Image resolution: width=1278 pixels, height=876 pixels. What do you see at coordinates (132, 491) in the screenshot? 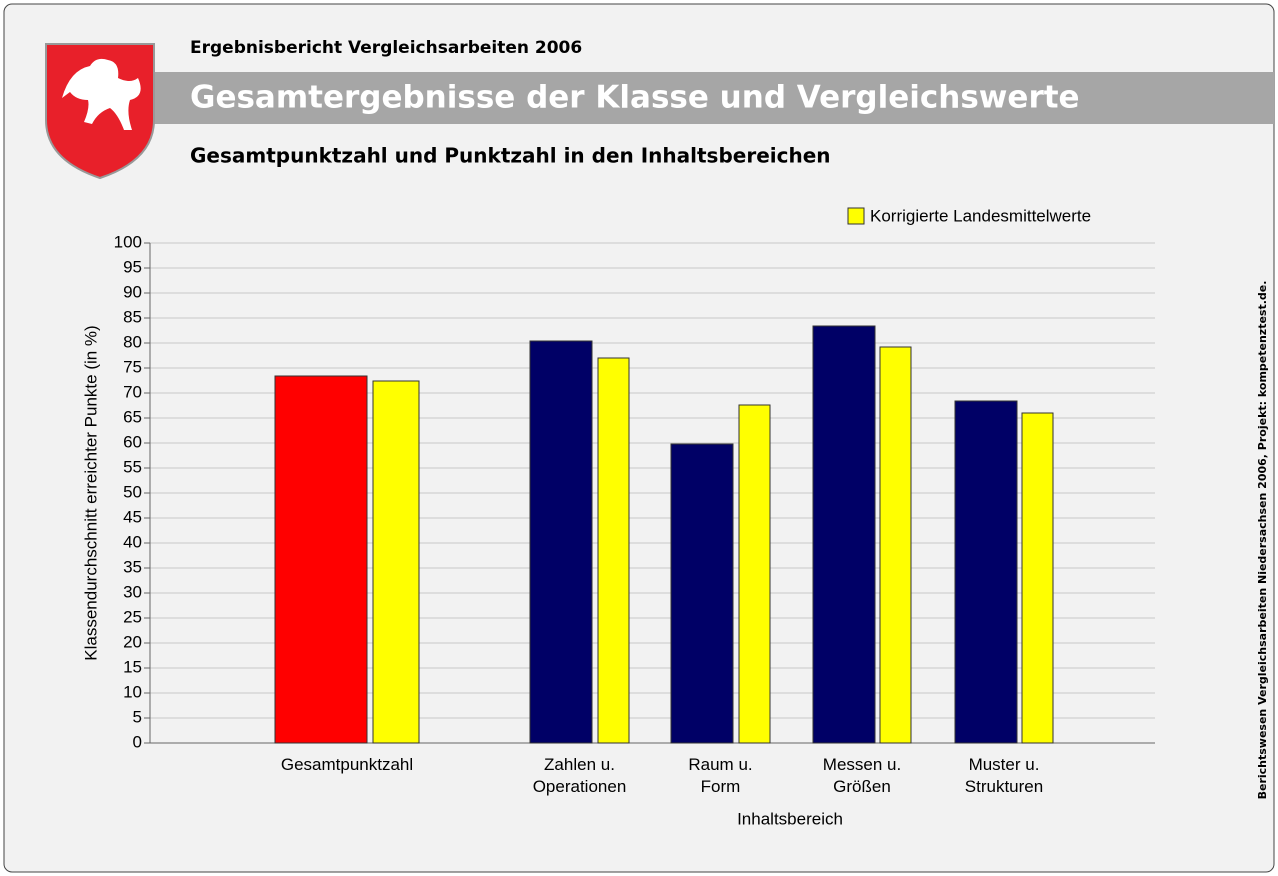
I see `y-tick-label: 50` at bounding box center [132, 491].